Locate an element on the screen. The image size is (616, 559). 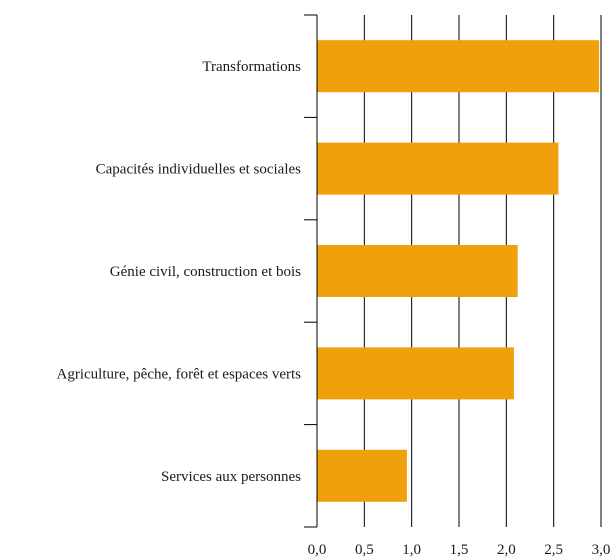
x-tick-label: 3,0 is located at coordinates (601, 550).